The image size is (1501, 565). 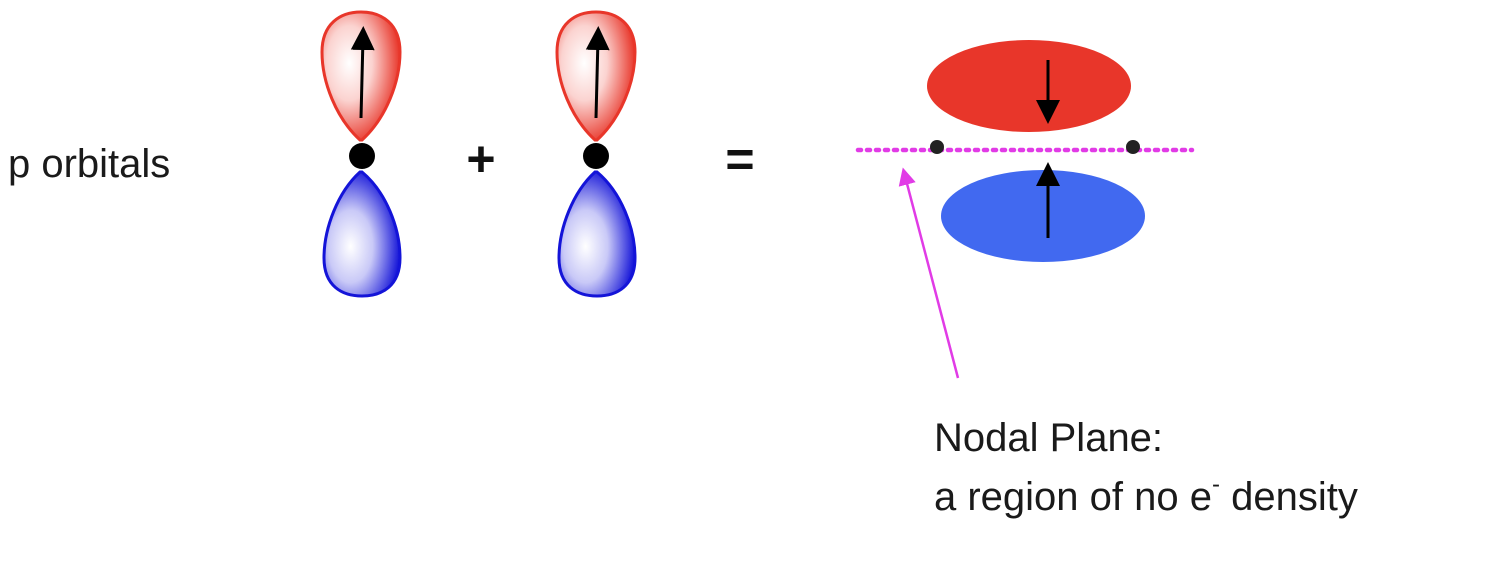 I want to click on p-orbital-right, so click(x=596, y=154).